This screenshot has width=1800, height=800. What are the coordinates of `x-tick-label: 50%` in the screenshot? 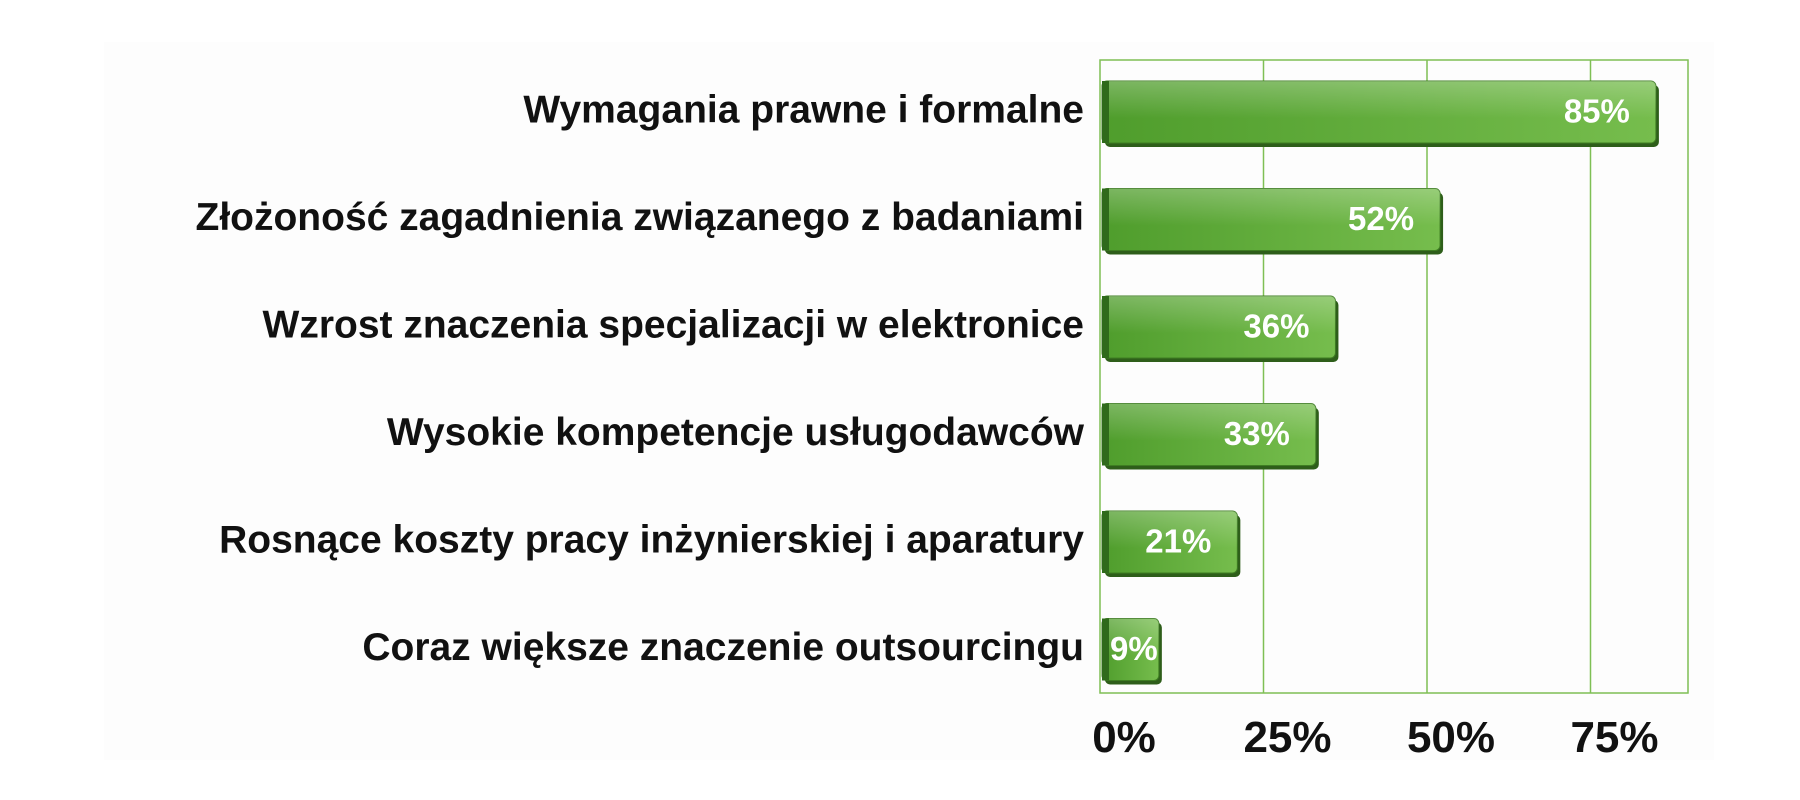 It's located at (1451, 737).